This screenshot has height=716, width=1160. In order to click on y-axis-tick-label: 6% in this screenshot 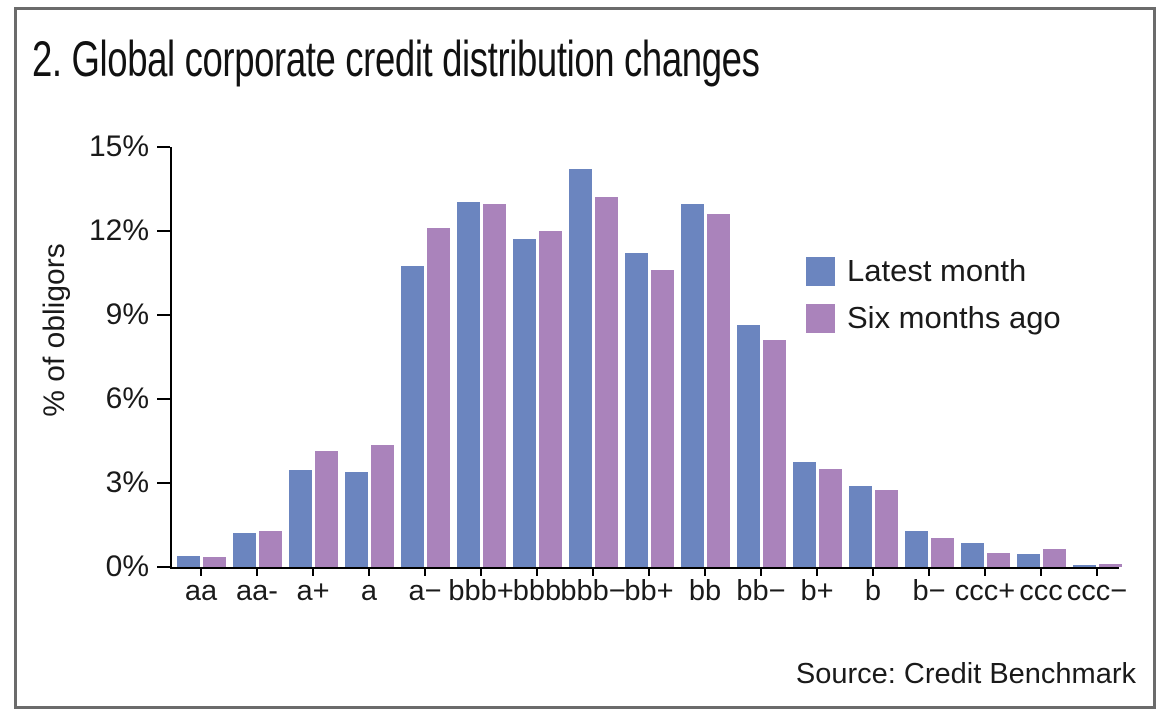, I will do `click(127, 398)`.